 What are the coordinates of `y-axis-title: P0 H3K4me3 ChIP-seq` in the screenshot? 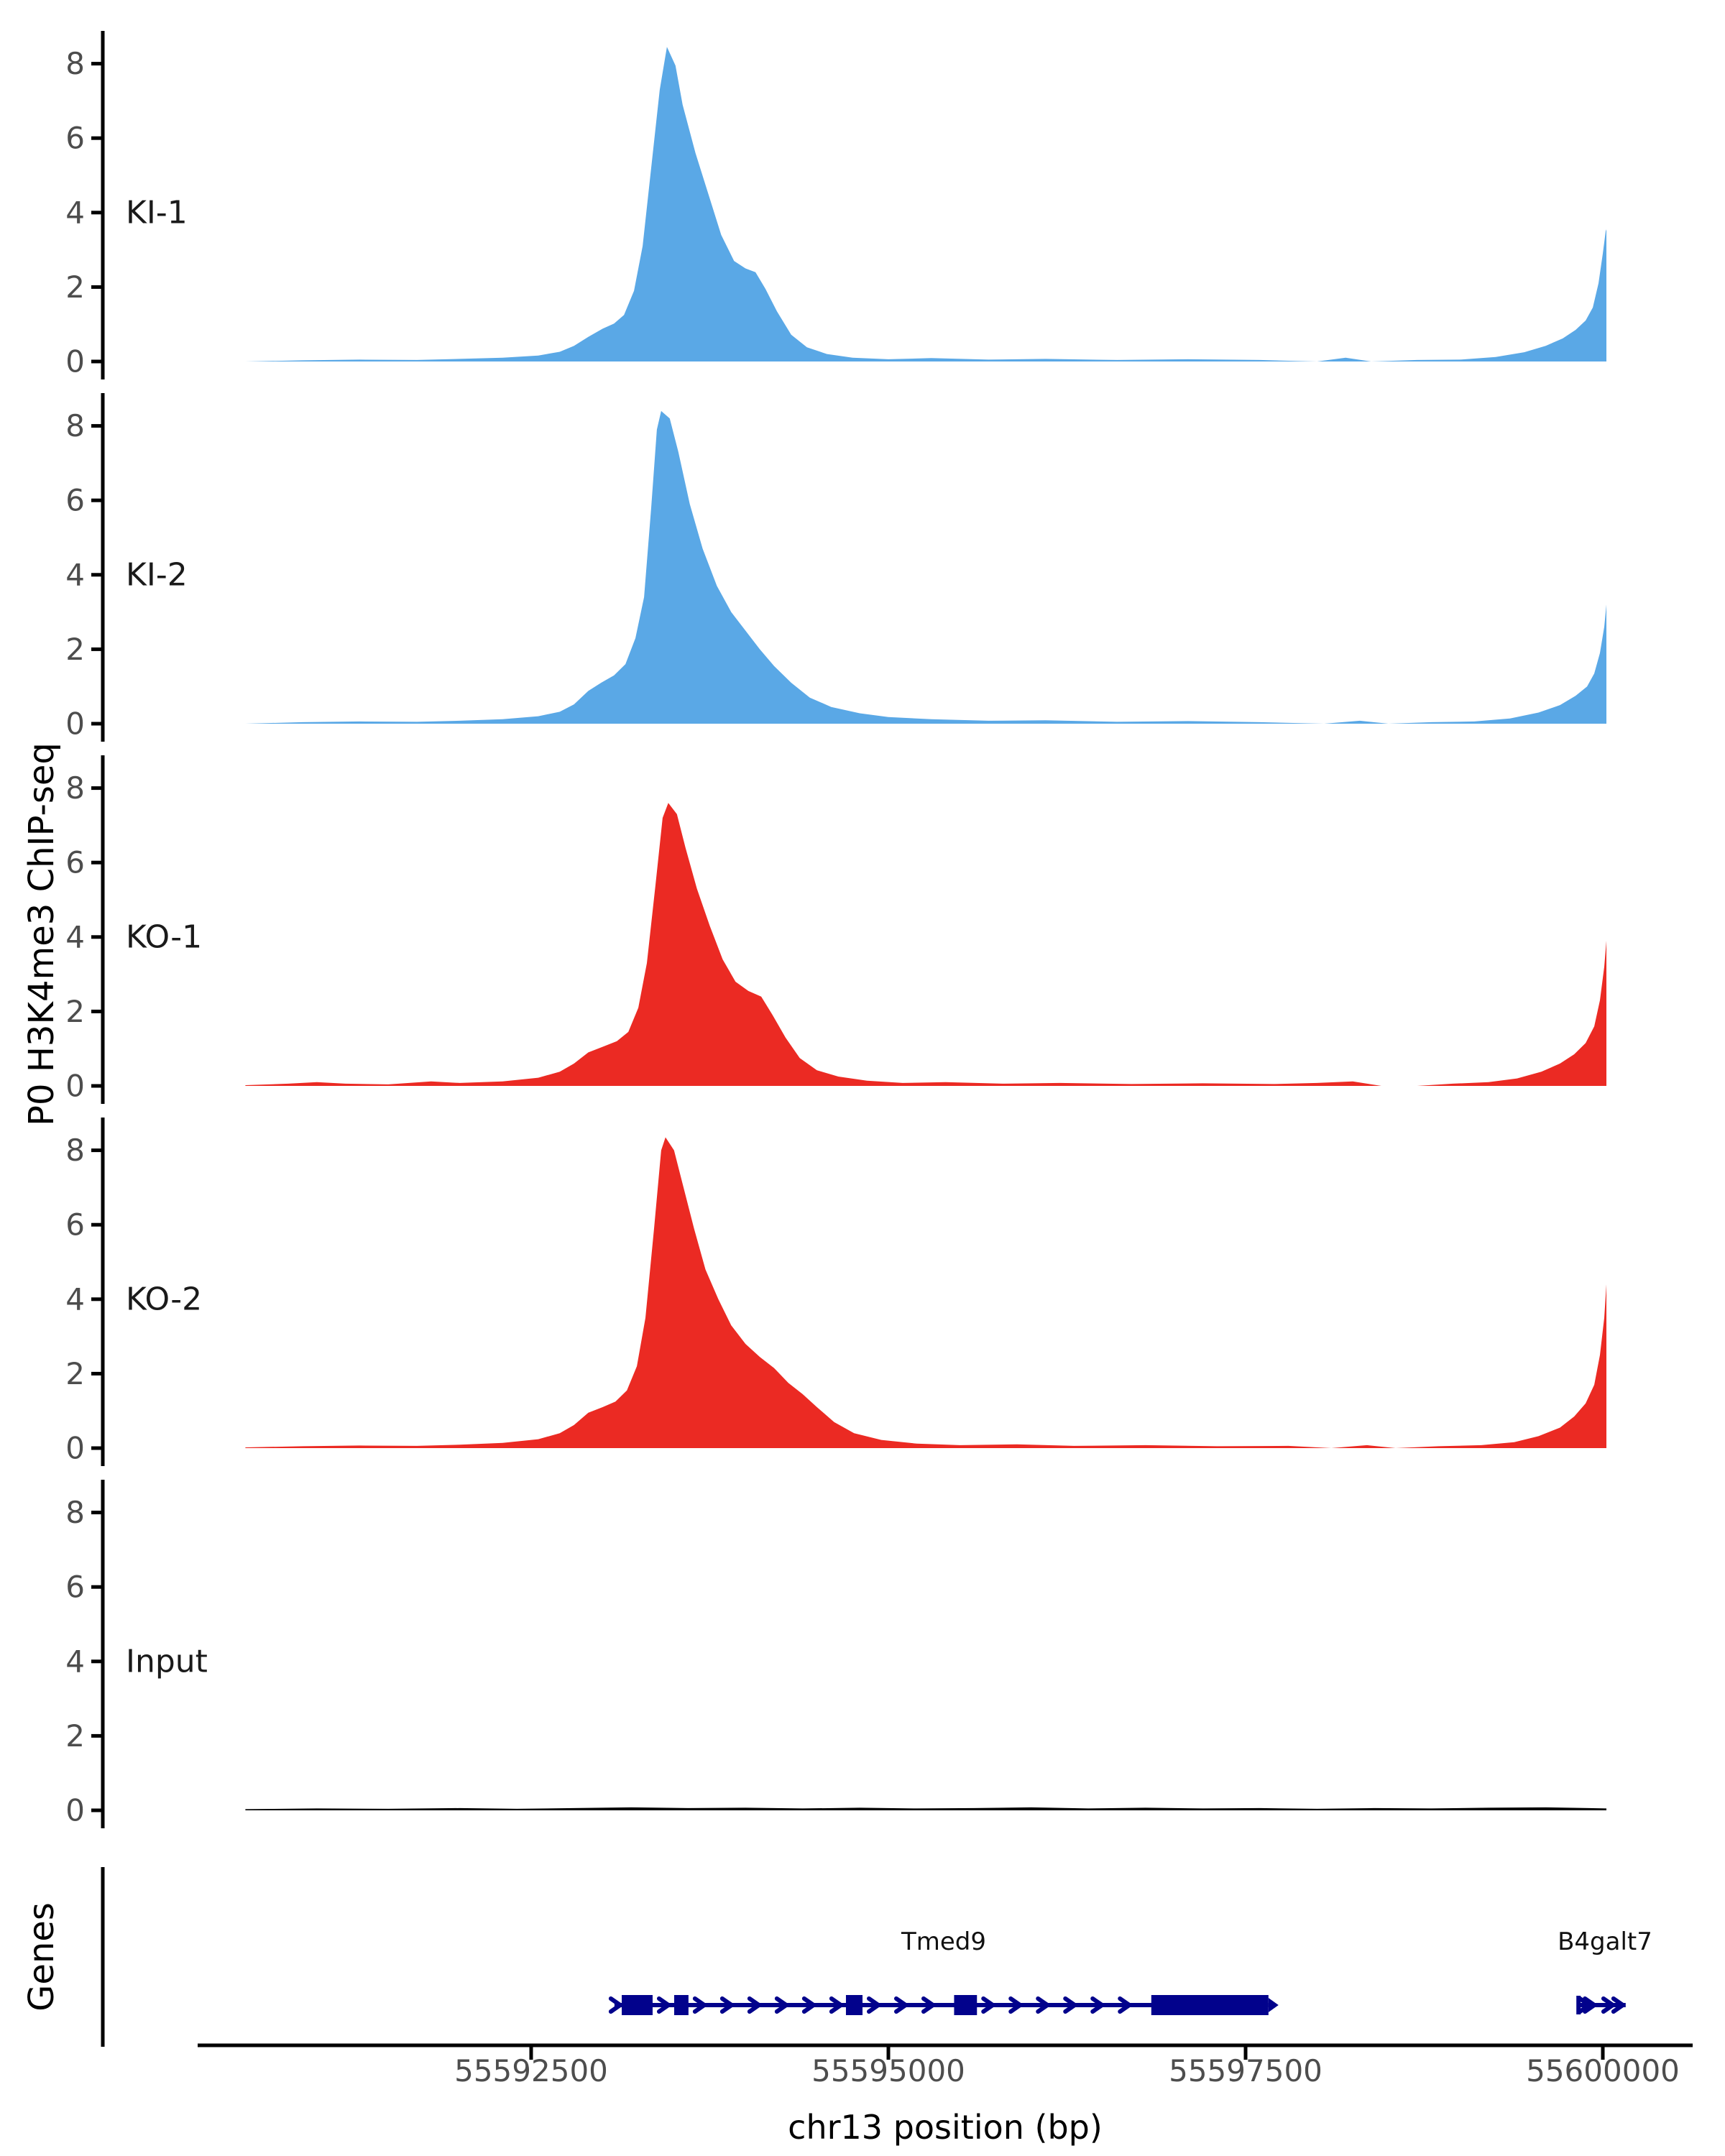 It's located at (42, 934).